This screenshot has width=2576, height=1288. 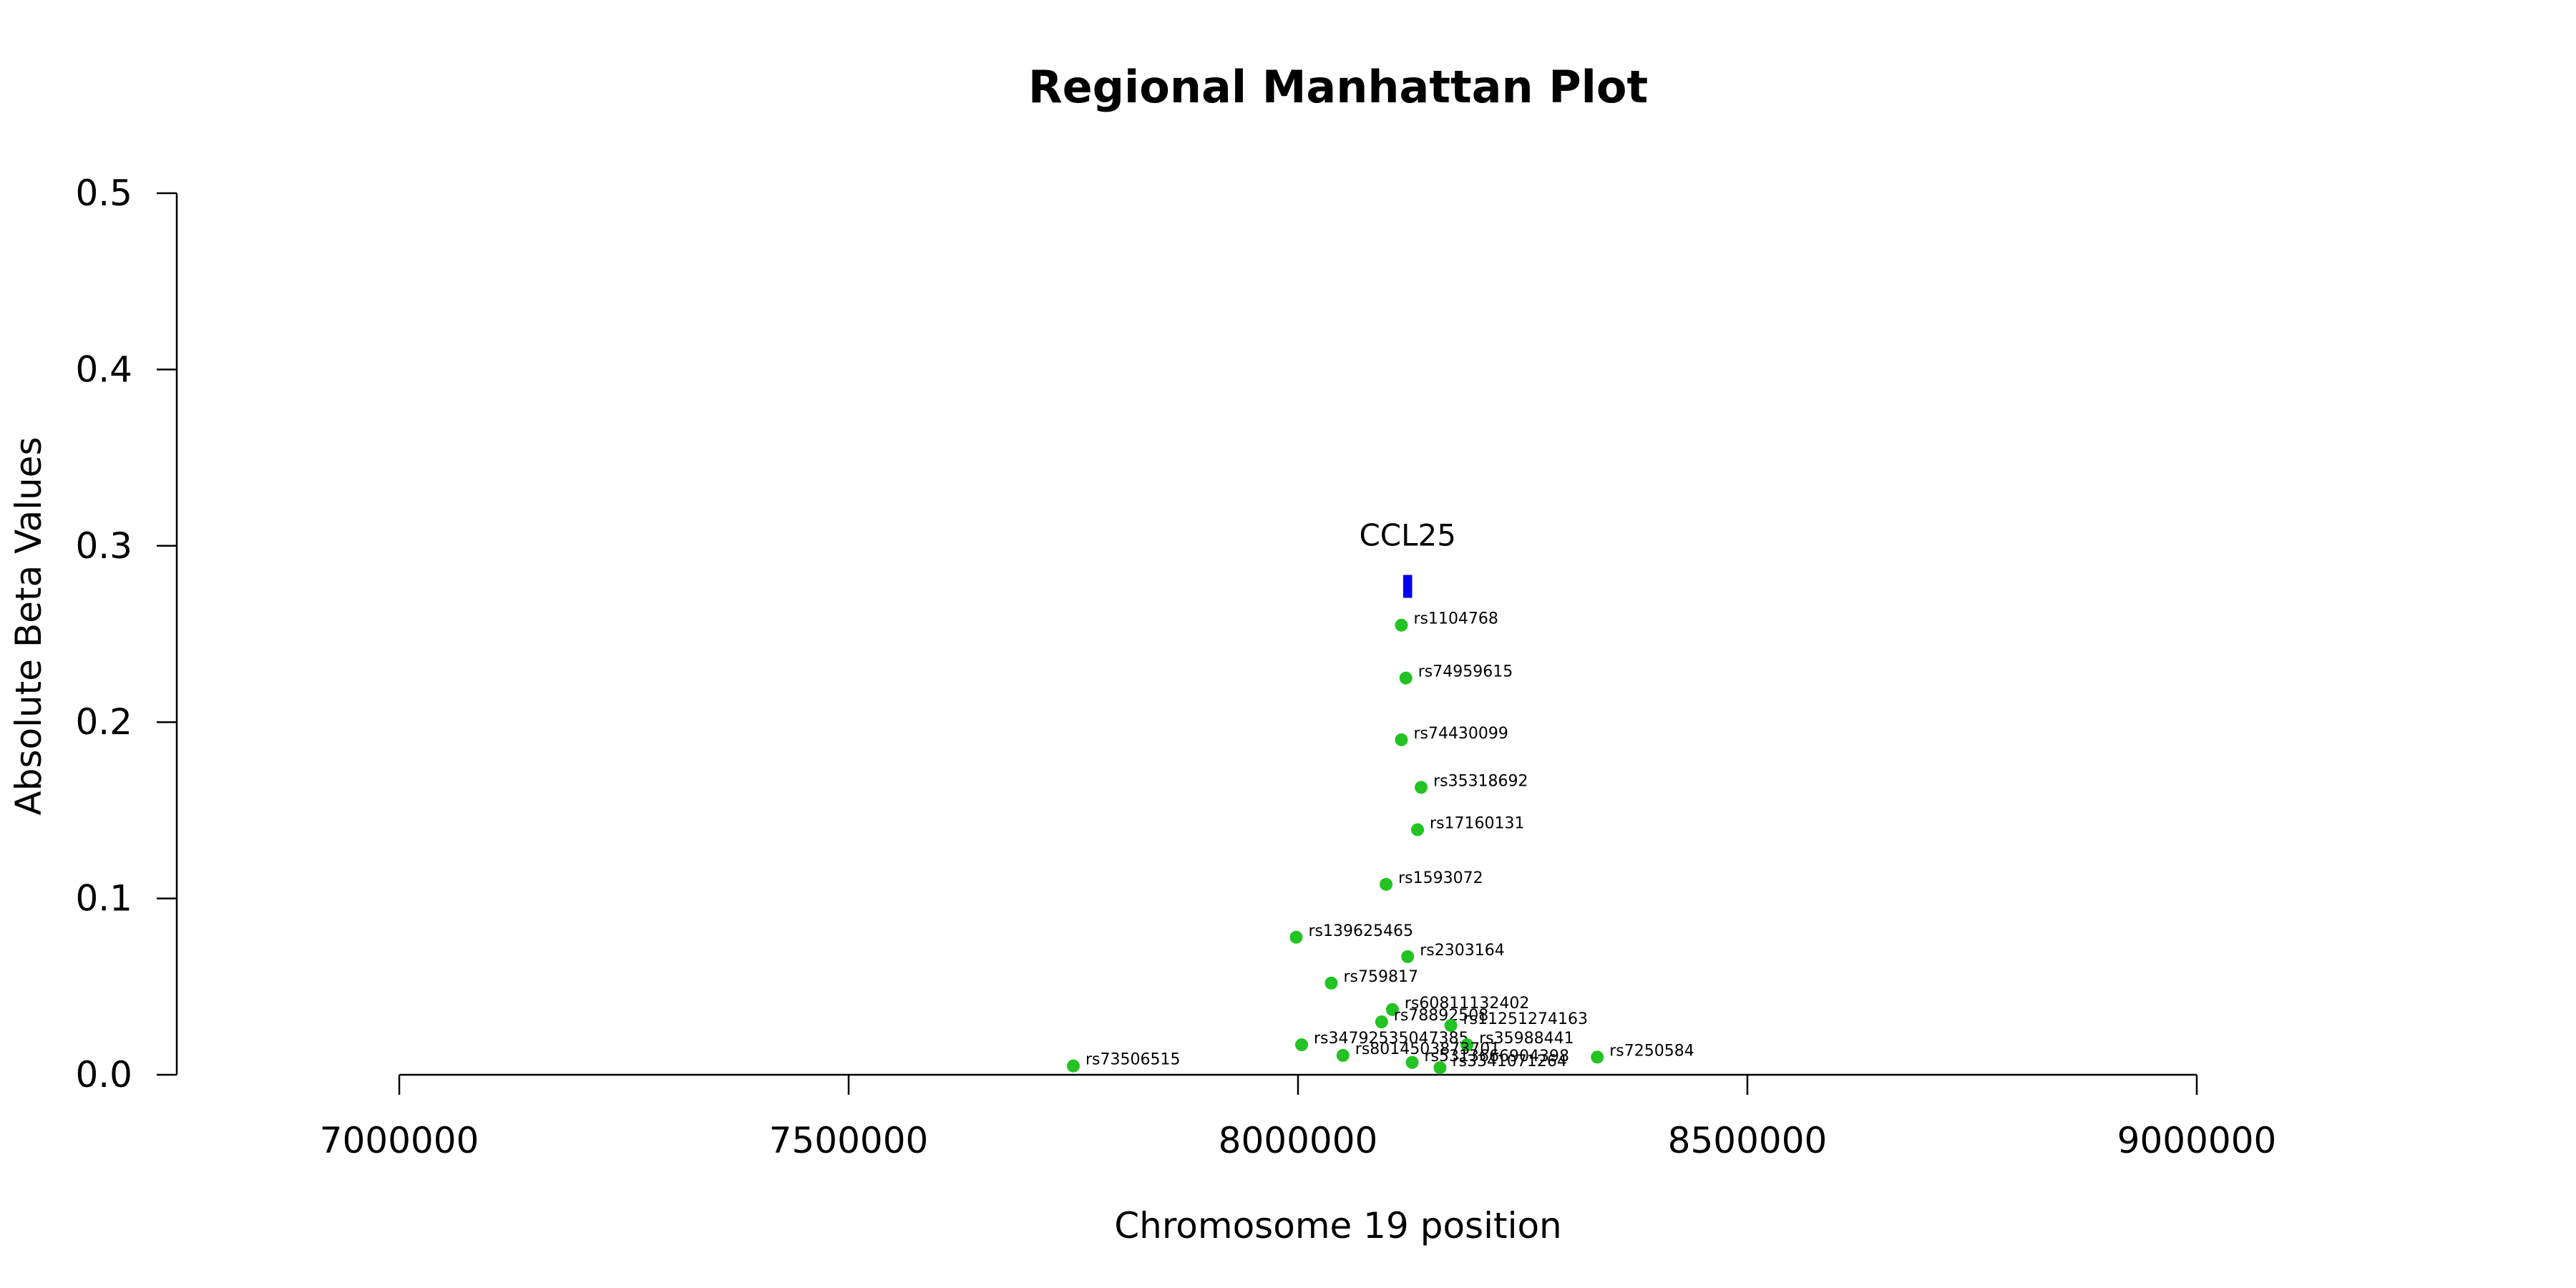 What do you see at coordinates (1298, 1117) in the screenshot?
I see `x-axis: 7000000 7500000 8000000 8500000 9000000` at bounding box center [1298, 1117].